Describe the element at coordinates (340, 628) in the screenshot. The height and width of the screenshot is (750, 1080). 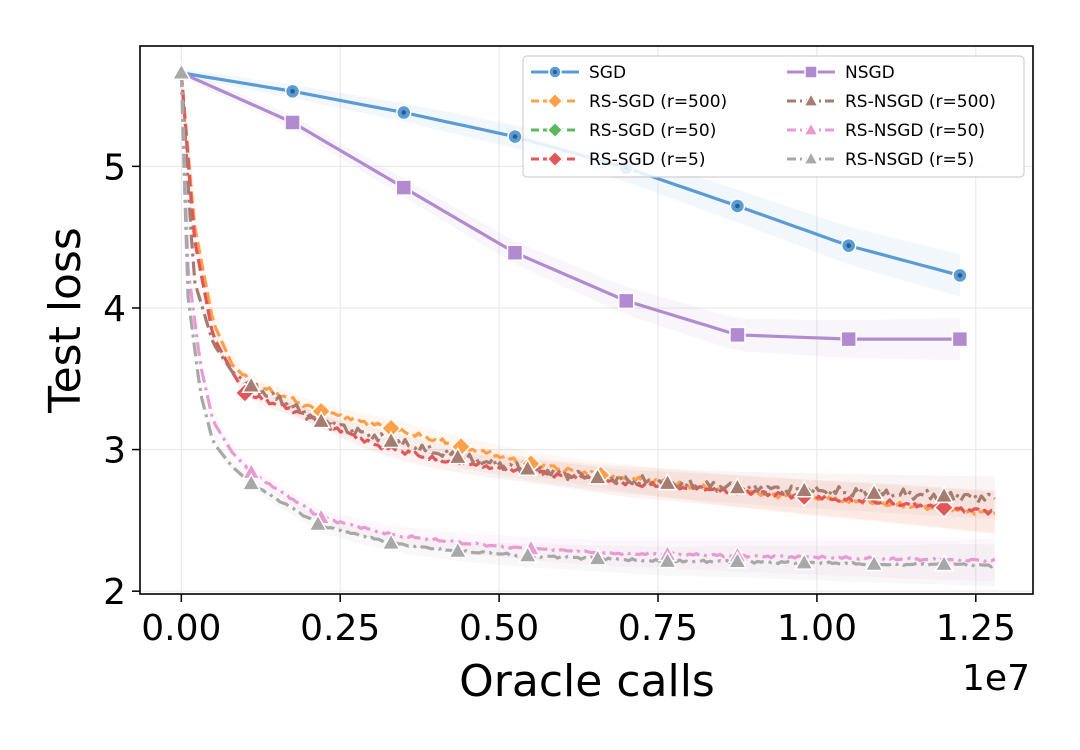
I see `x-tick-label: 0.25` at that location.